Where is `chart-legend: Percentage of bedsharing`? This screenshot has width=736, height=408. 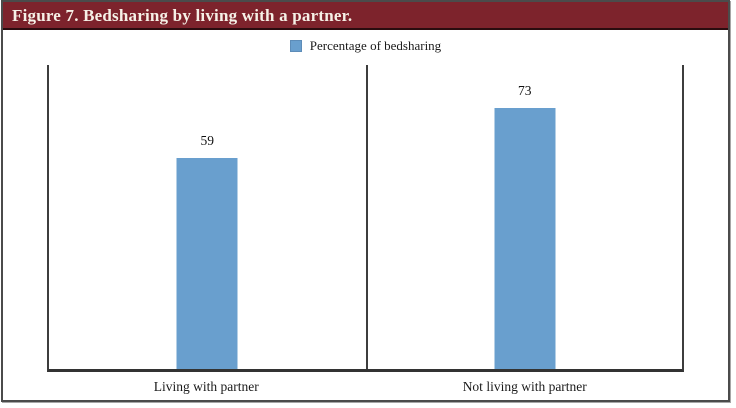
chart-legend: Percentage of bedsharing is located at coordinates (365, 45).